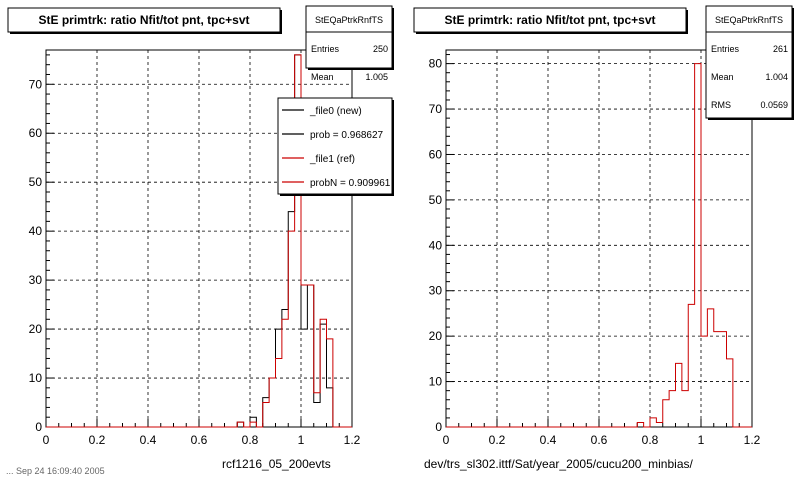 This screenshot has width=800, height=480. I want to click on stats-value: 1.004, so click(776, 77).